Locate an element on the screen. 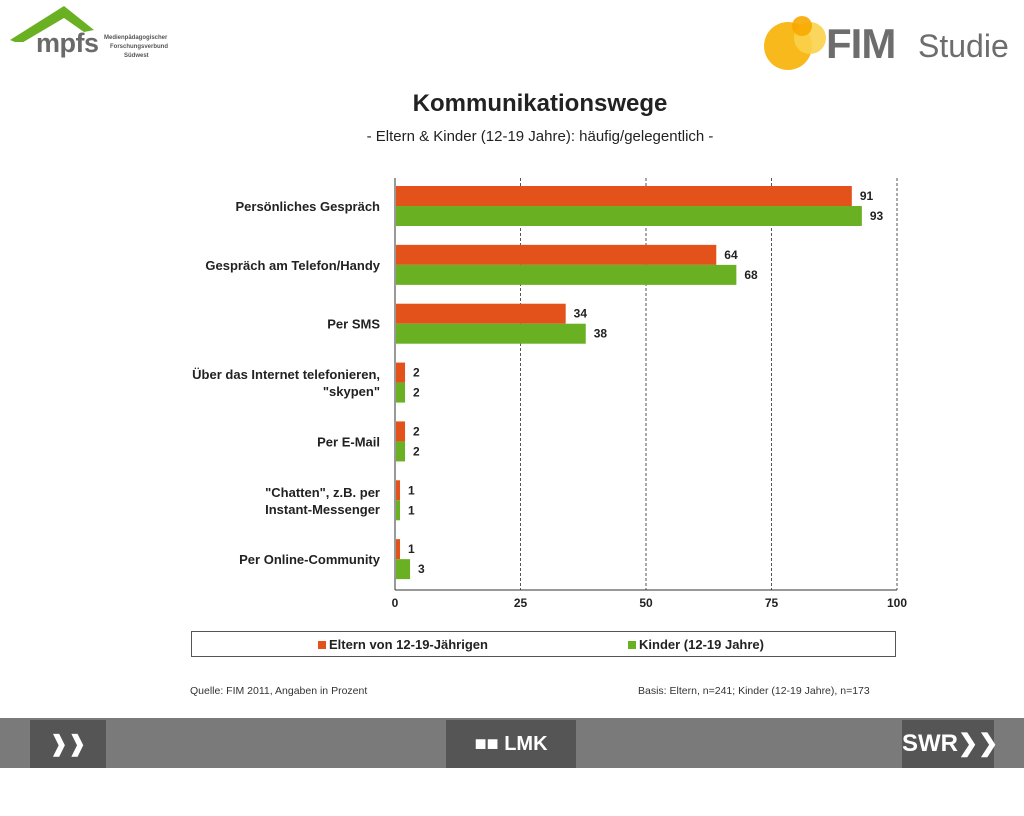  mpfs-subtitle-line: Forschungsverbund is located at coordinates (139, 47).